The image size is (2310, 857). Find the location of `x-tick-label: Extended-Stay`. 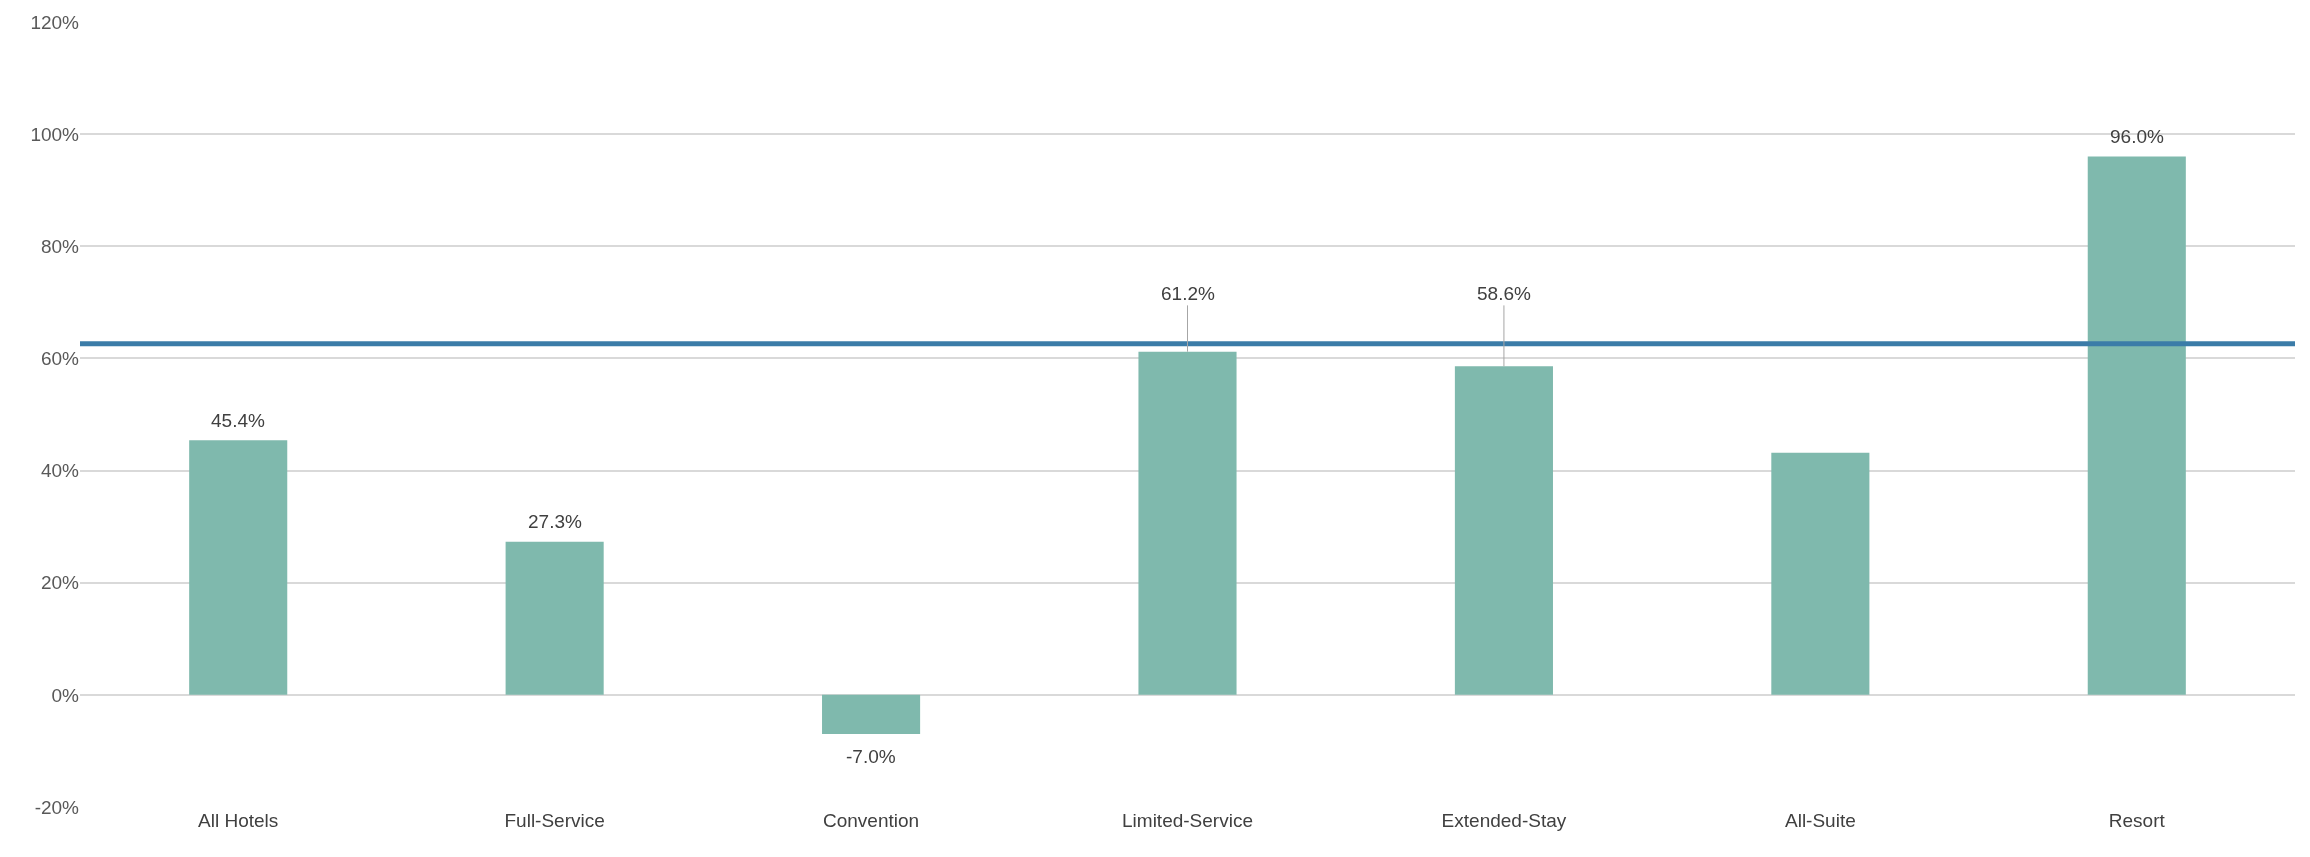

x-tick-label: Extended-Stay is located at coordinates (1504, 820).